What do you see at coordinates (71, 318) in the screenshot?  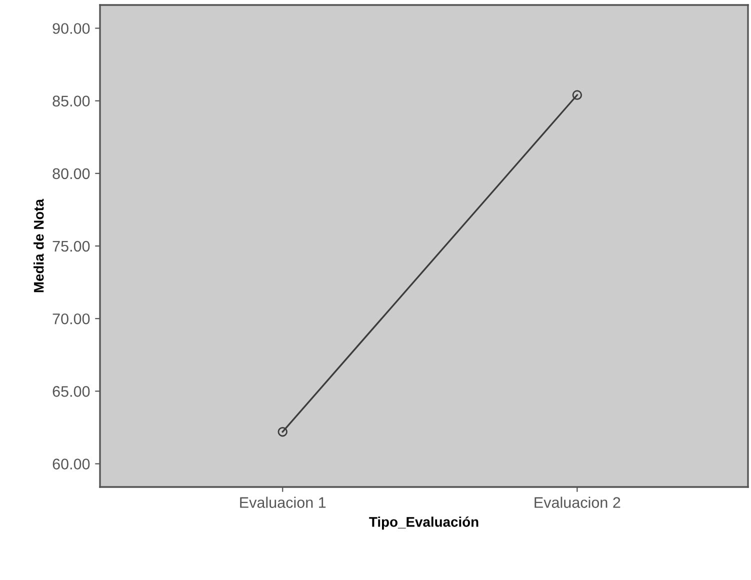 I see `y-tick-label: 70.00` at bounding box center [71, 318].